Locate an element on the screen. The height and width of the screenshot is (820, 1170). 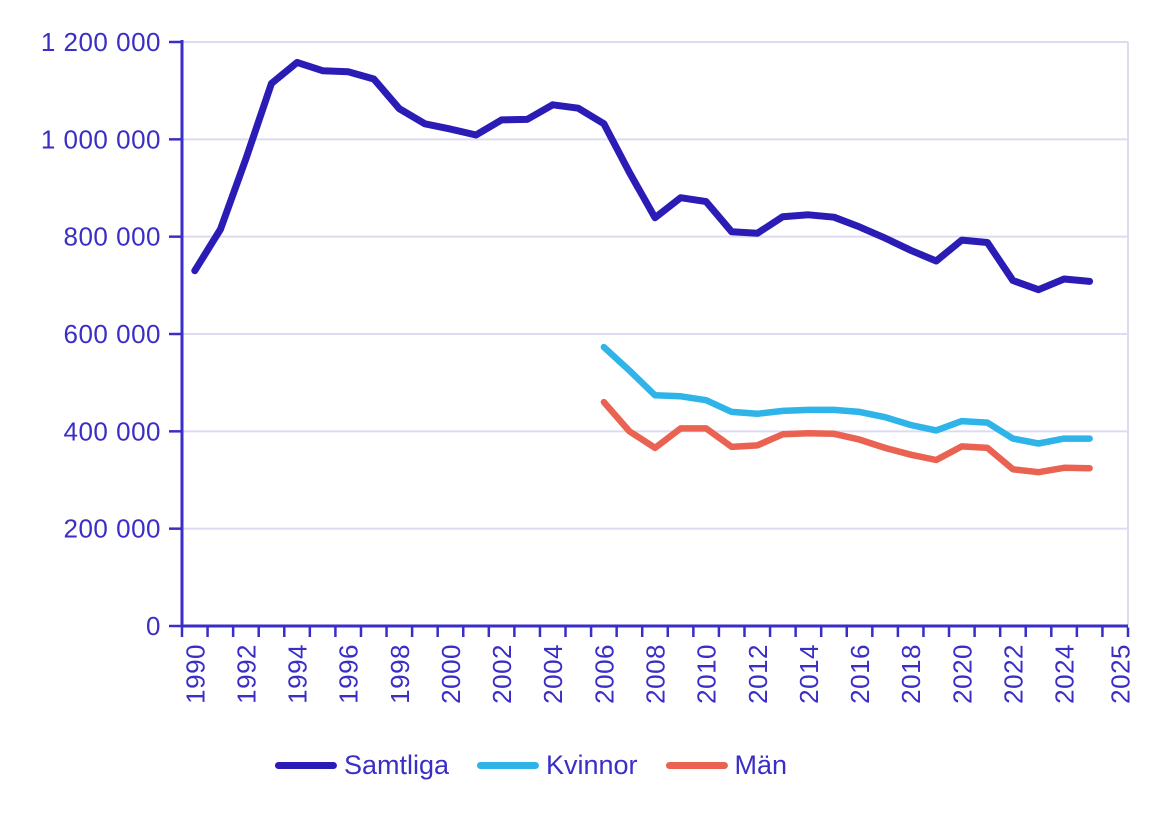
x-tick-label: 2008 is located at coordinates (656, 674).